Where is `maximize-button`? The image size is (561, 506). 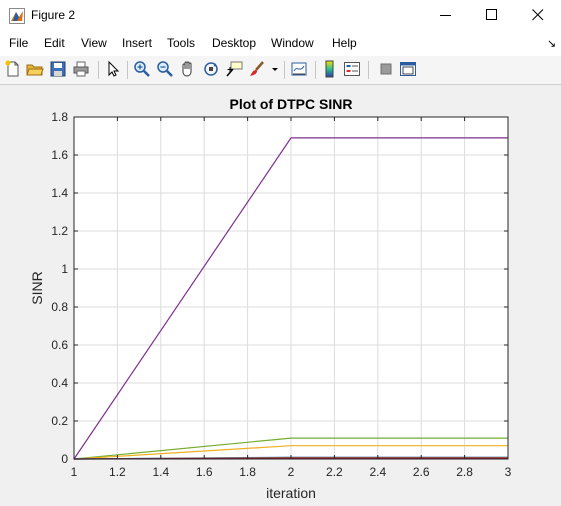 maximize-button is located at coordinates (492, 15).